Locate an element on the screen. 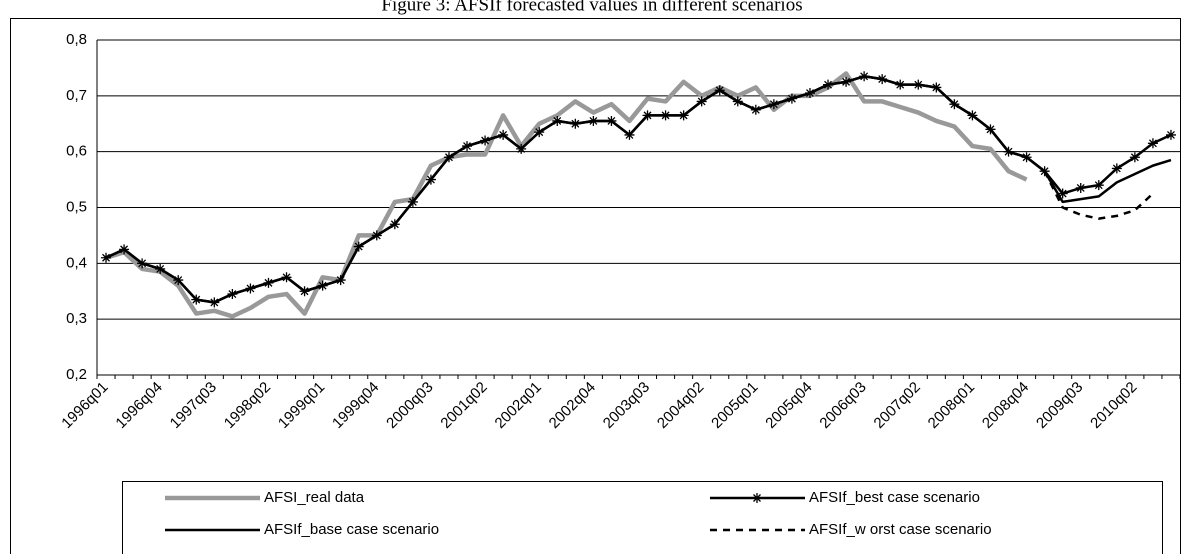  x-tick-label: 2002q04 is located at coordinates (572, 405).